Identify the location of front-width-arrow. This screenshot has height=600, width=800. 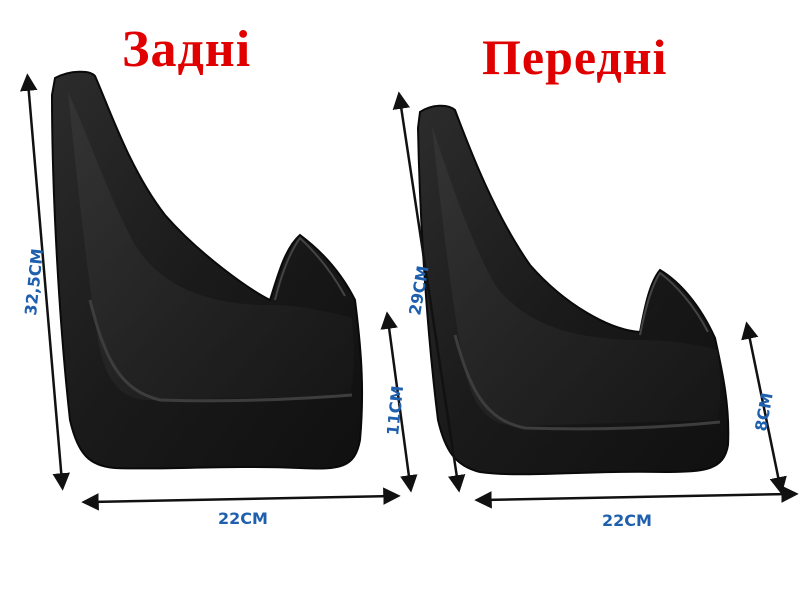
(636, 497).